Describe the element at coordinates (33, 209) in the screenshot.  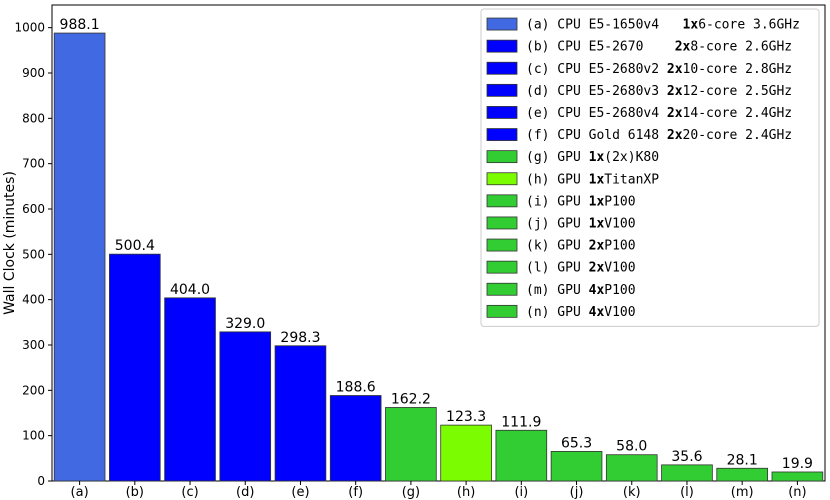
I see `y-tick-label: 600` at that location.